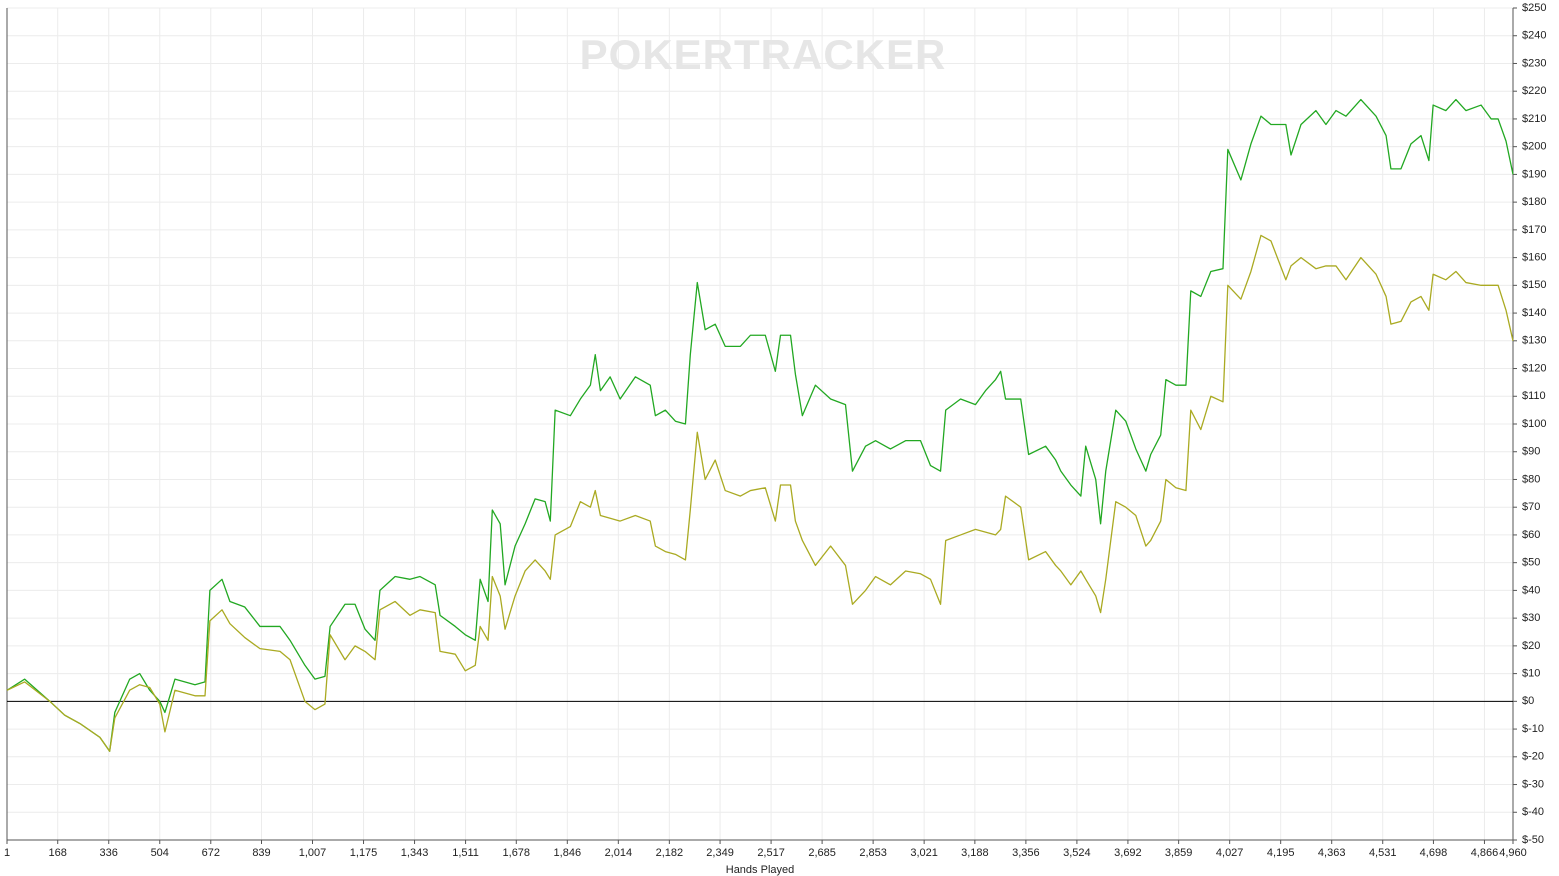 The width and height of the screenshot is (1559, 876). Describe the element at coordinates (211, 853) in the screenshot. I see `x-tick-label: 672` at that location.